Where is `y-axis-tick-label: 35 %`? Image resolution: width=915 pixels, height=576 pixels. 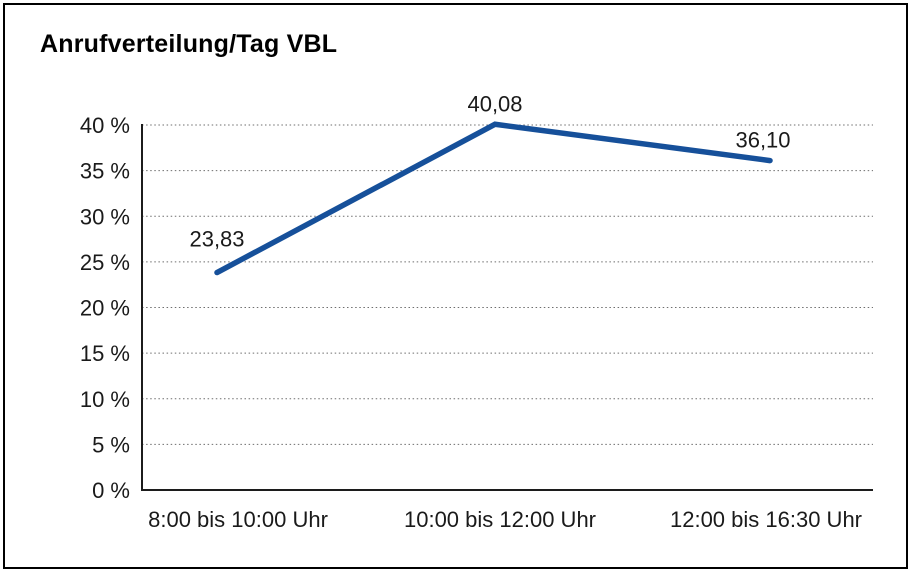 y-axis-tick-label: 35 % is located at coordinates (105, 171).